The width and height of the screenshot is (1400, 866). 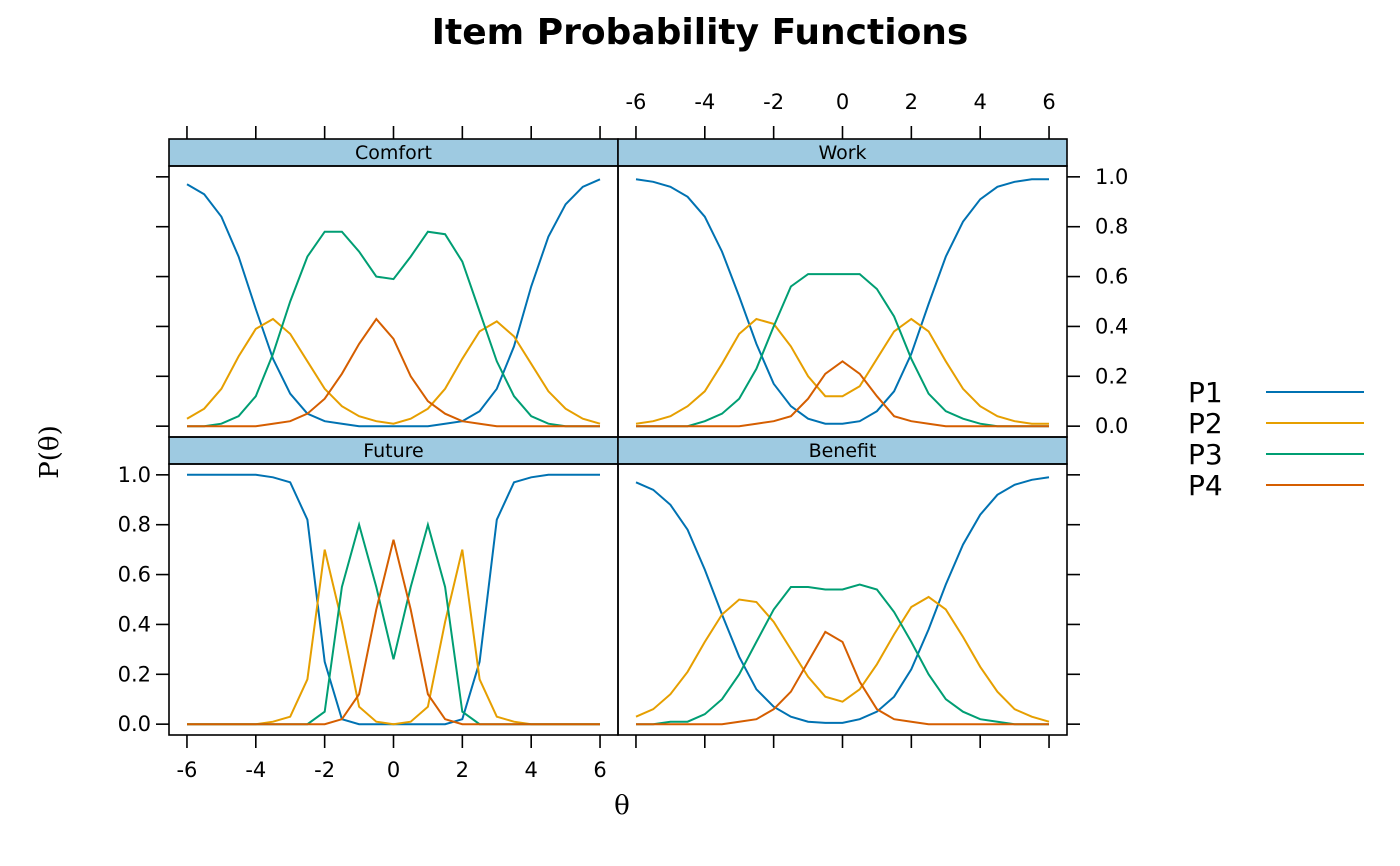 I want to click on curve-benefit-p1, so click(x=842, y=600).